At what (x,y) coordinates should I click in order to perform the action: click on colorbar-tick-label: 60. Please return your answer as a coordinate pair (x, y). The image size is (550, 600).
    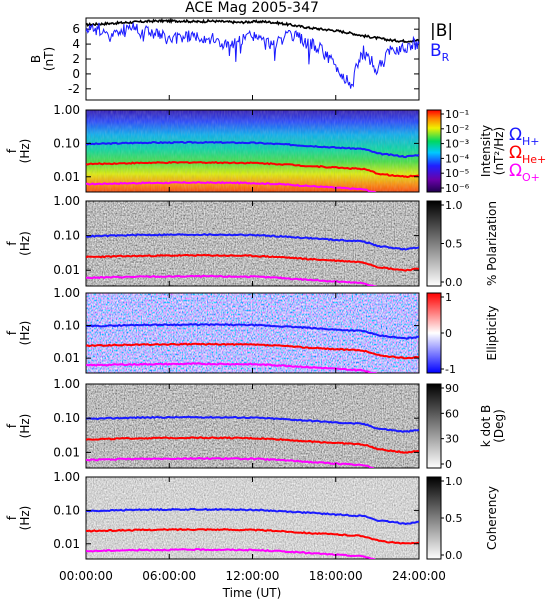
    Looking at the image, I should click on (452, 413).